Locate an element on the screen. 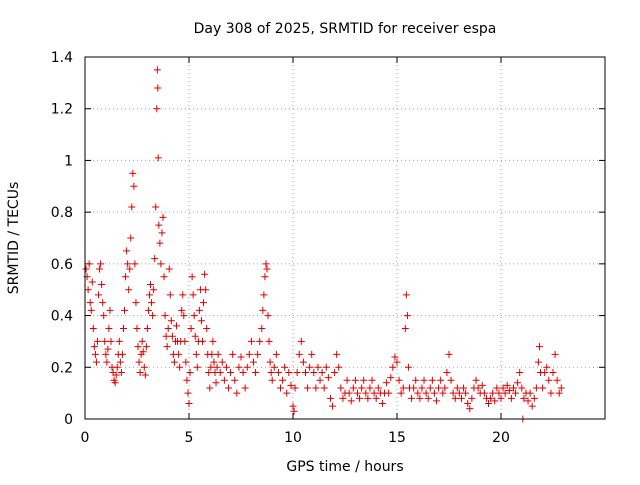 This screenshot has height=485, width=640. y-tick-label: 0 is located at coordinates (68, 420).